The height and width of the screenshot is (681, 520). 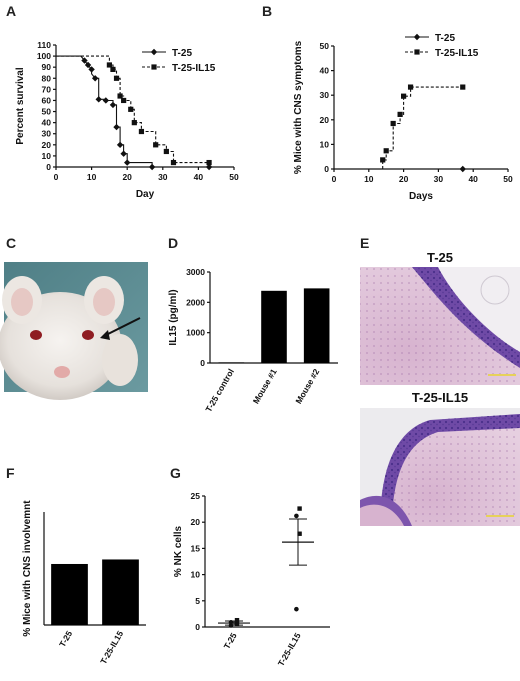 What do you see at coordinates (44, 45) in the screenshot?
I see `chart-A-y-tick-label: 110` at bounding box center [44, 45].